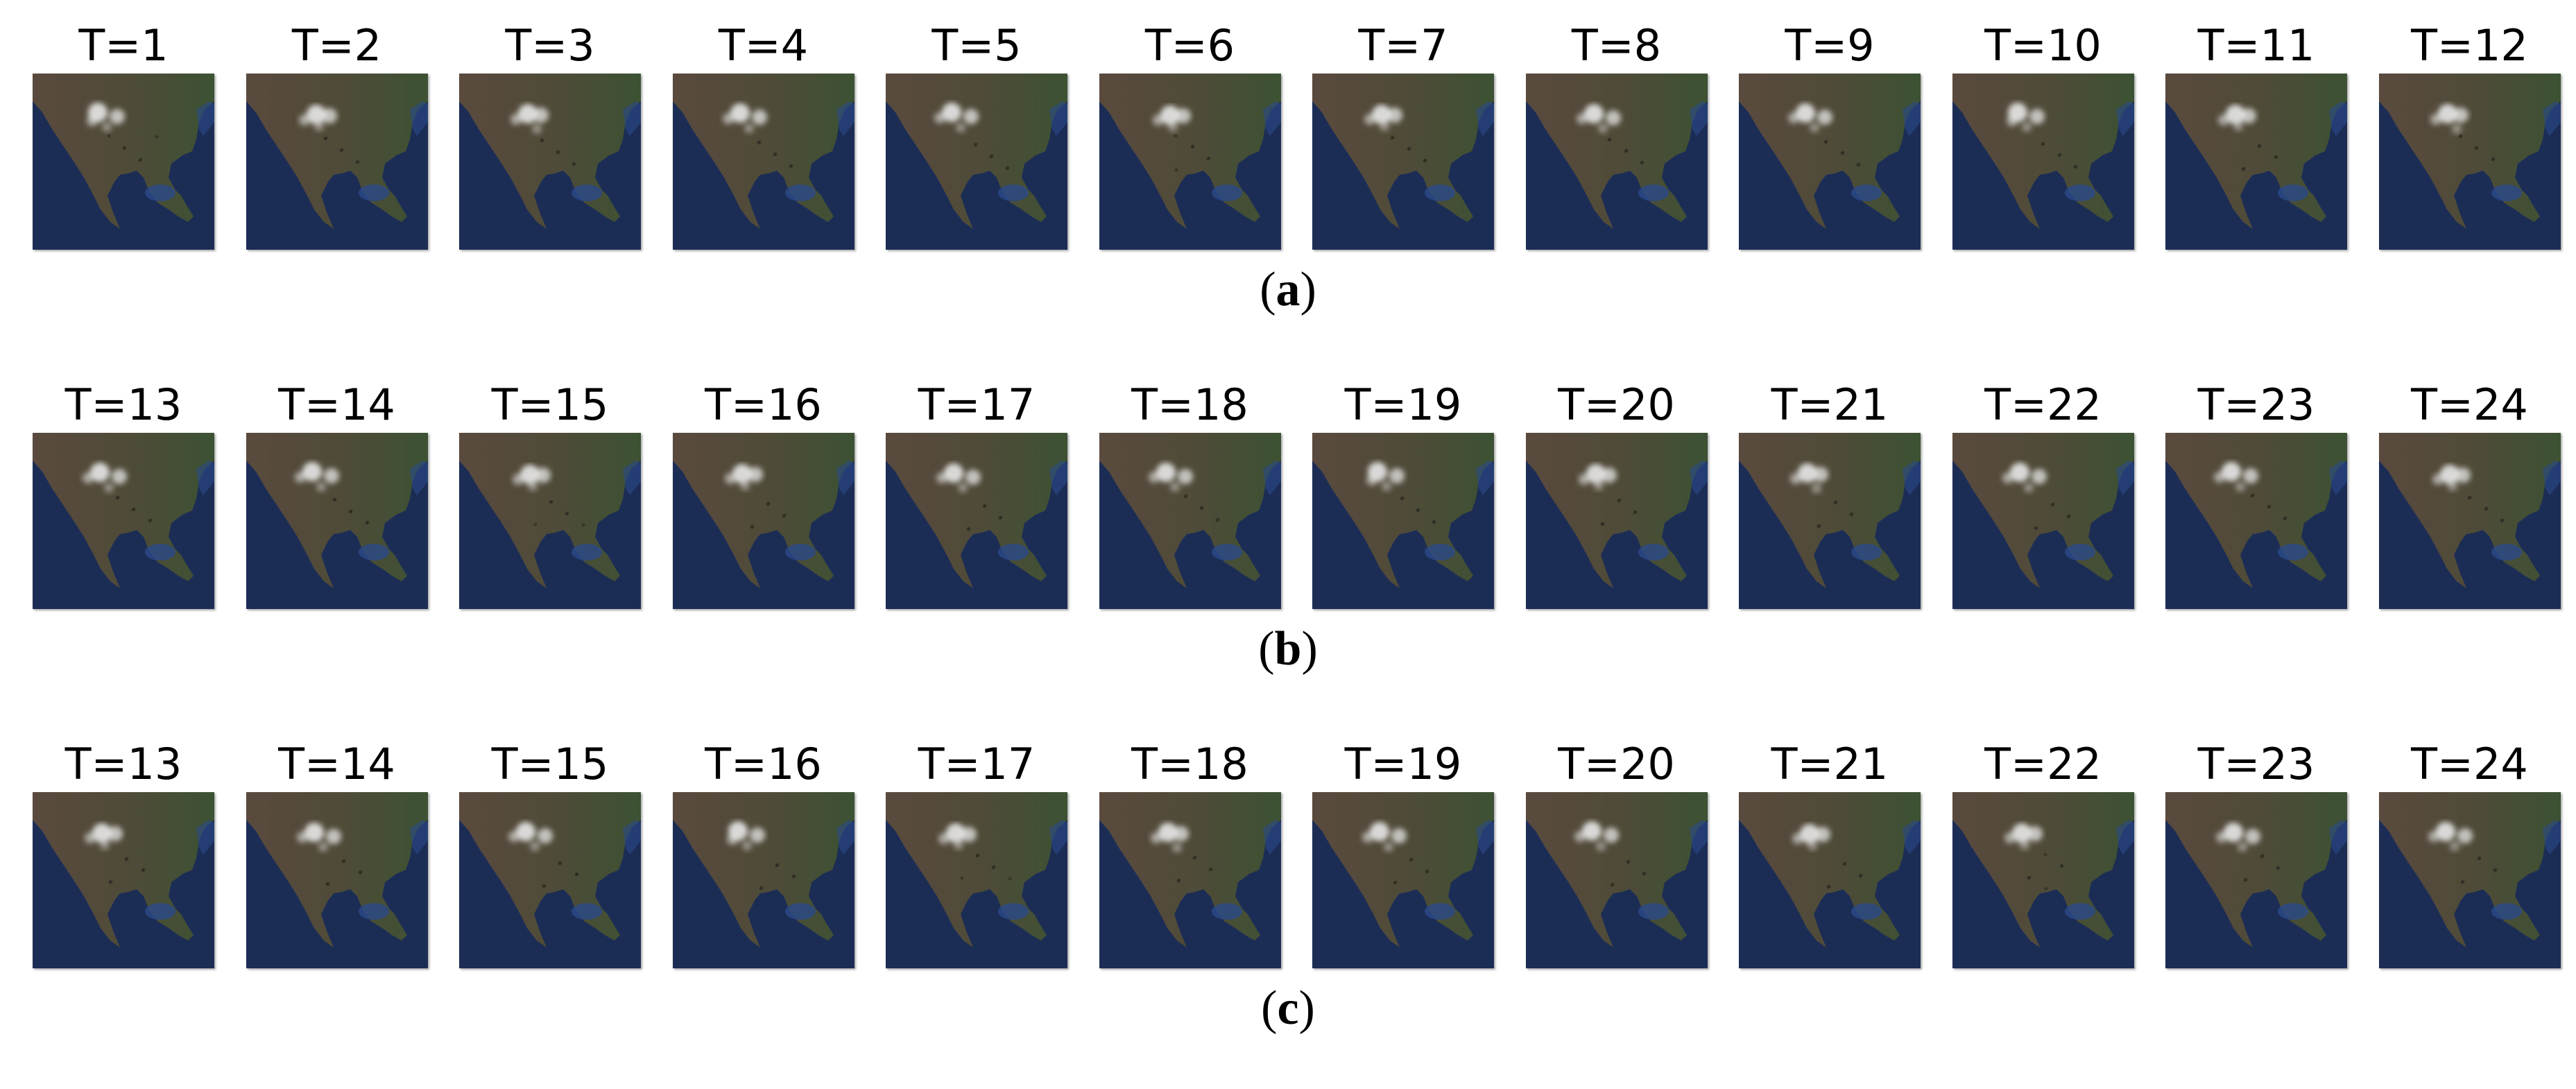  What do you see at coordinates (976, 46) in the screenshot?
I see `frame-label: T=5` at bounding box center [976, 46].